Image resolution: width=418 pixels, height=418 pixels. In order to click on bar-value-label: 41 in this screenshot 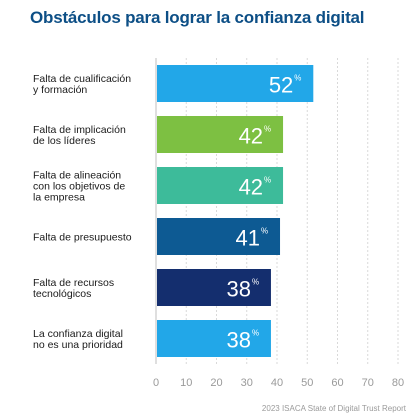, I will do `click(248, 238)`.